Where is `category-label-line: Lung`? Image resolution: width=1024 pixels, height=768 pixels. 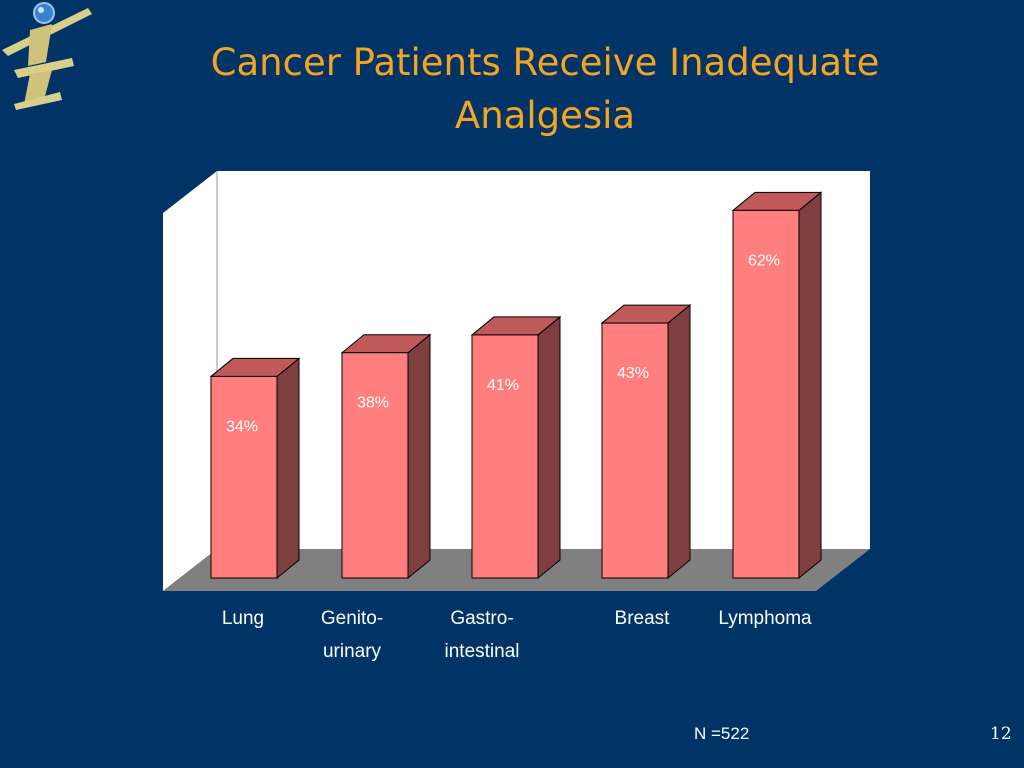
category-label-line: Lung is located at coordinates (243, 618).